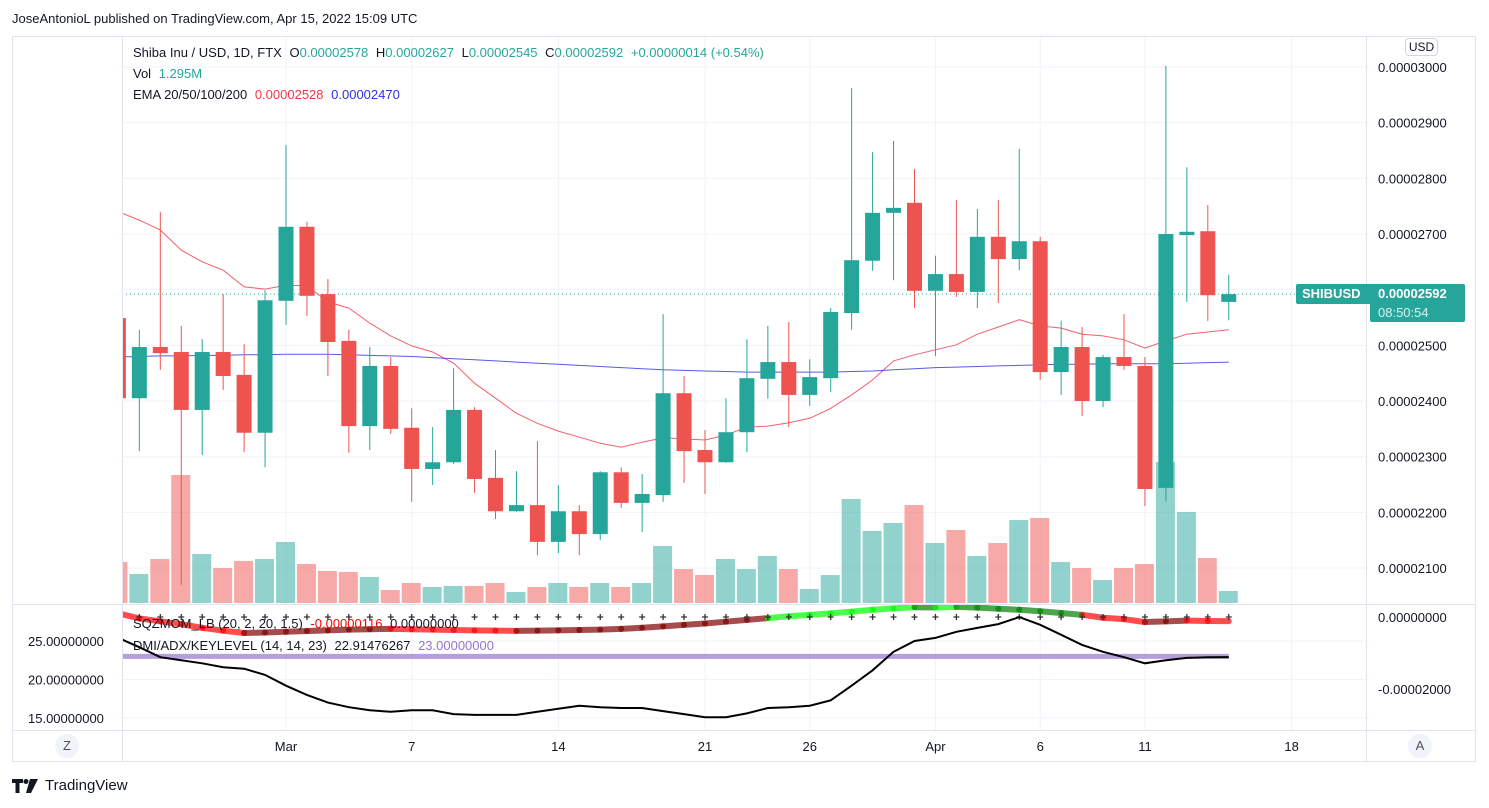 This screenshot has height=808, width=1489. What do you see at coordinates (230, 645) in the screenshot?
I see `dmi-label: DMI/ADX/KEYLEVEL (14, 14, 23)` at bounding box center [230, 645].